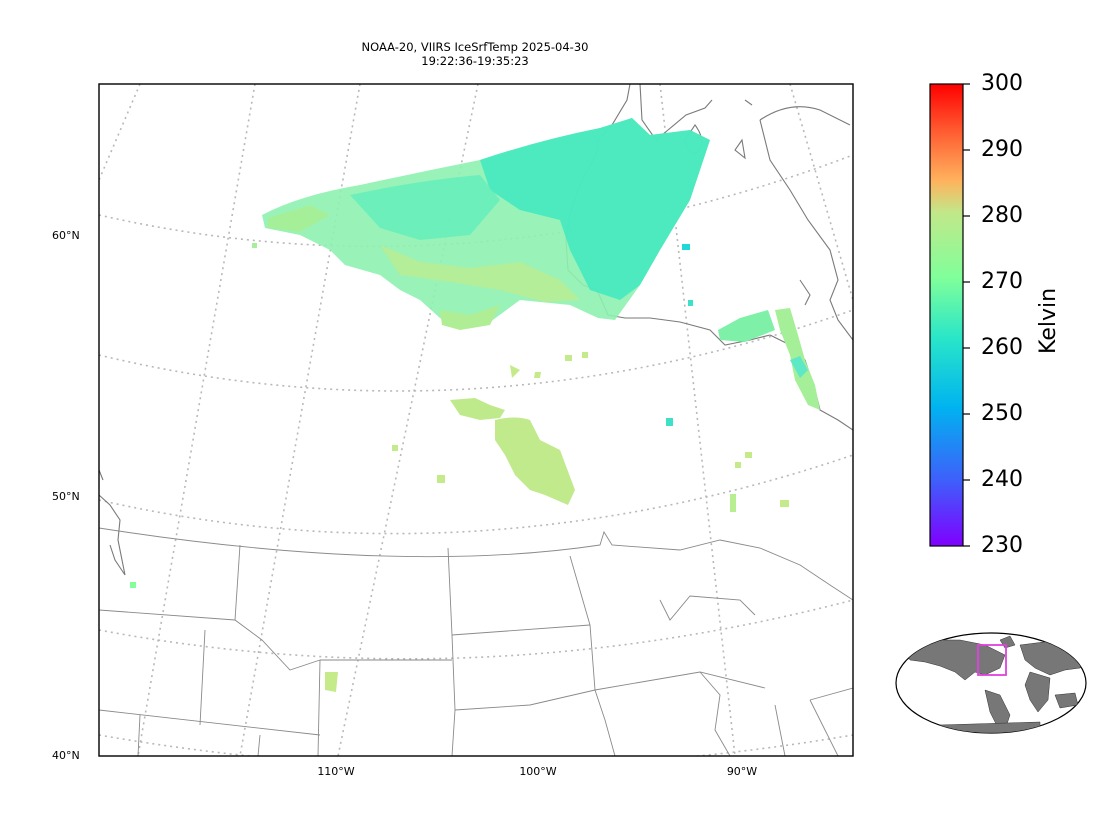 The height and width of the screenshot is (840, 1120). I want to click on colorbar-label: Kelvin, so click(1048, 320).